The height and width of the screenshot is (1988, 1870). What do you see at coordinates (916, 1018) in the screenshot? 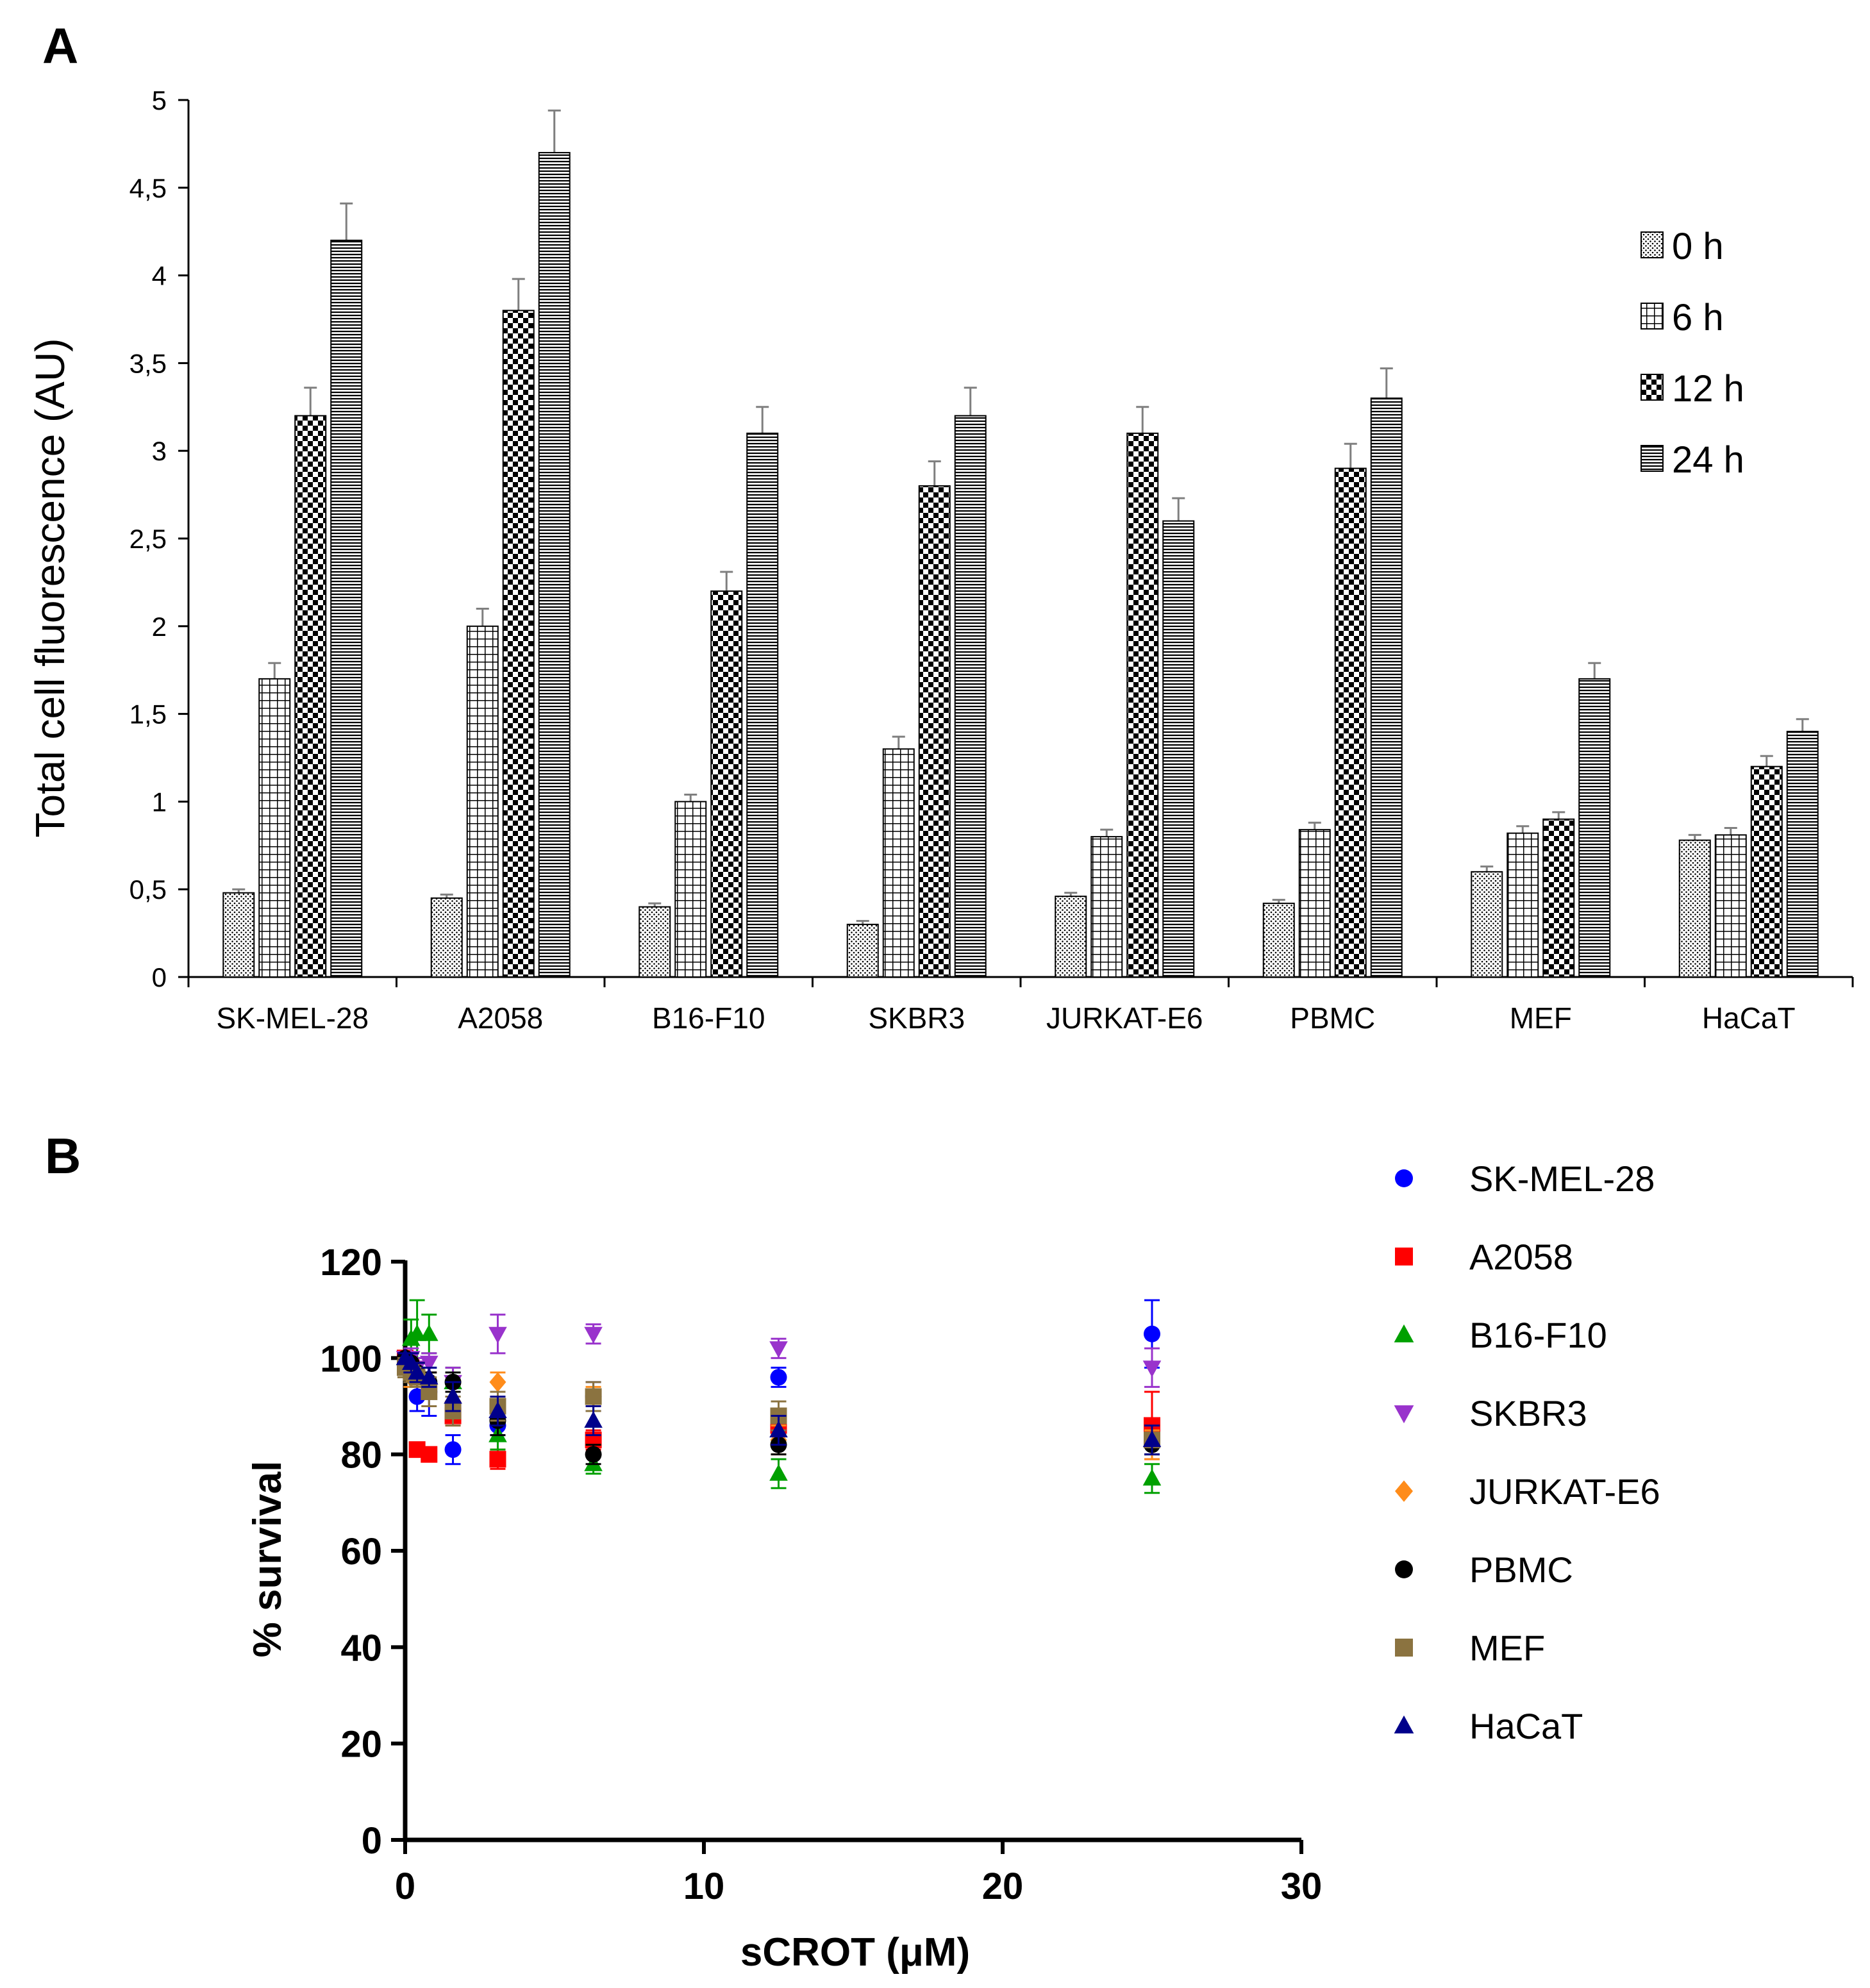
I see `panel-a-x-tick-label: SKBR3` at bounding box center [916, 1018].